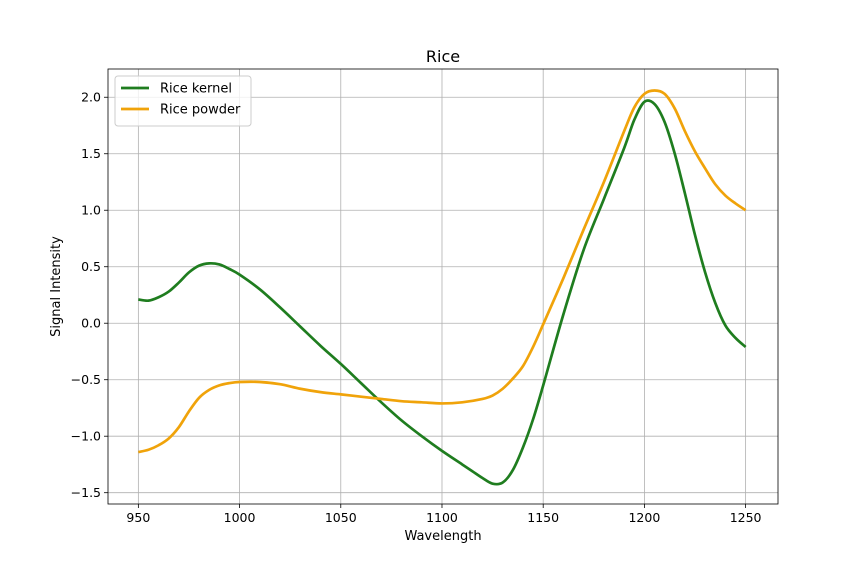 This screenshot has height=576, width=864. What do you see at coordinates (200, 110) in the screenshot?
I see `legend-label-rice-powder: Rice powder` at bounding box center [200, 110].